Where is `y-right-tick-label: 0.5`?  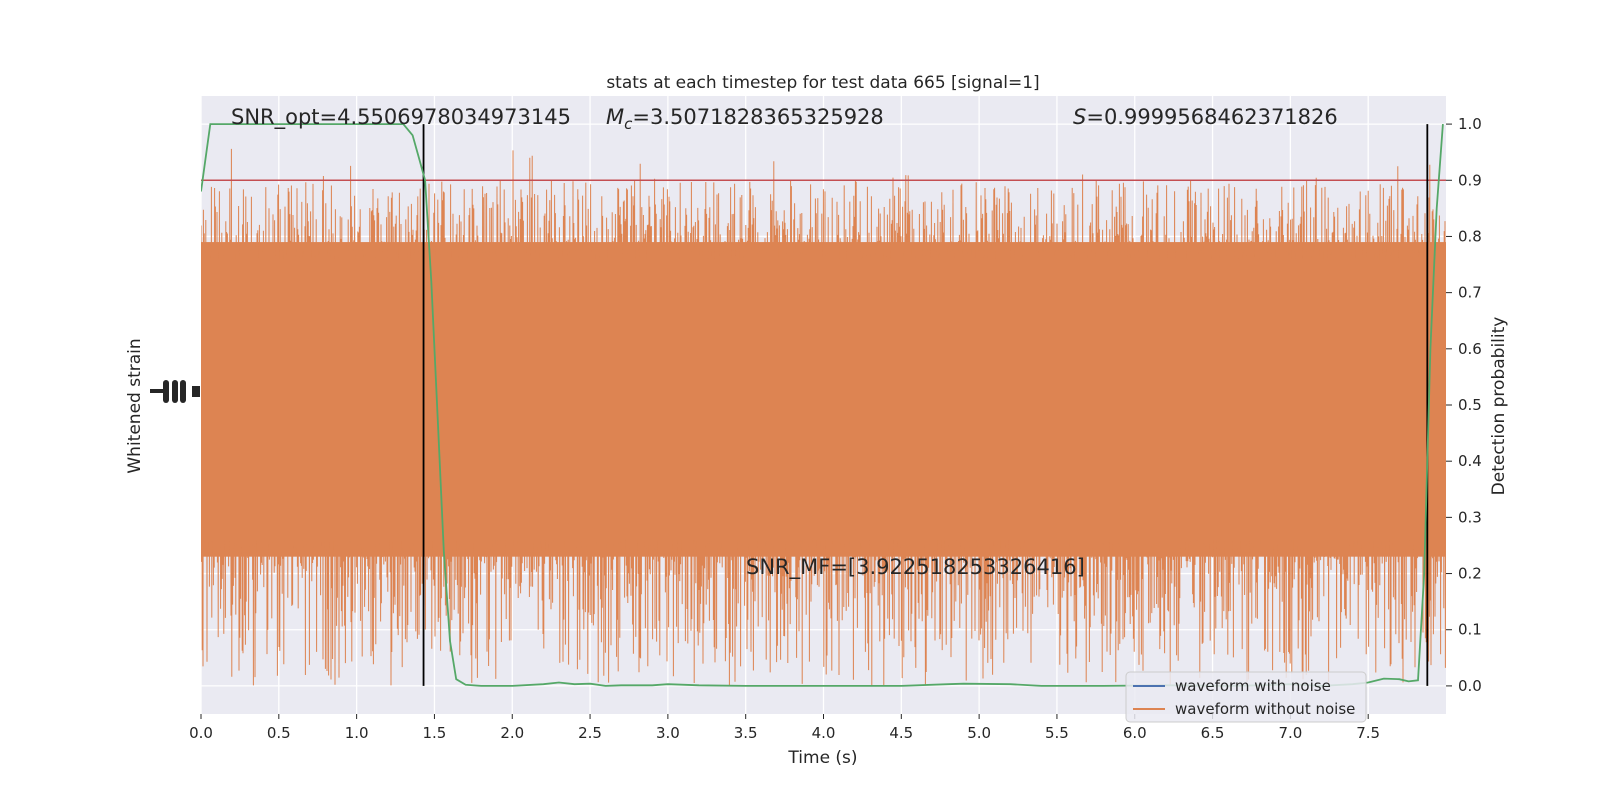
y-right-tick-label: 0.5 is located at coordinates (1470, 405).